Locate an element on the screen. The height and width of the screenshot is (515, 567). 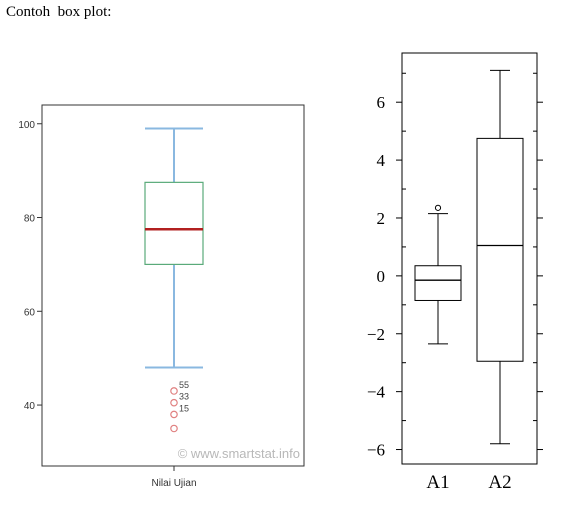
y-tick-label: 40 is located at coordinates (30, 406).